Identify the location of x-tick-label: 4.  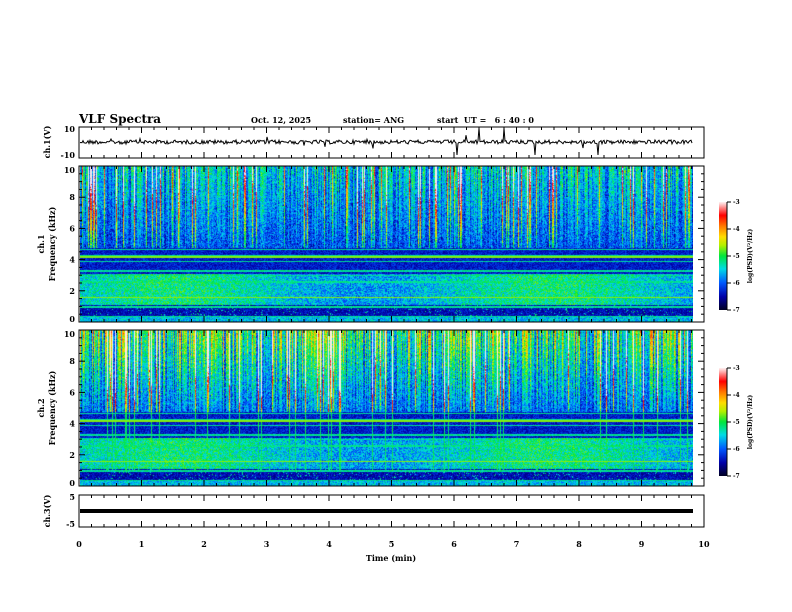
(329, 544).